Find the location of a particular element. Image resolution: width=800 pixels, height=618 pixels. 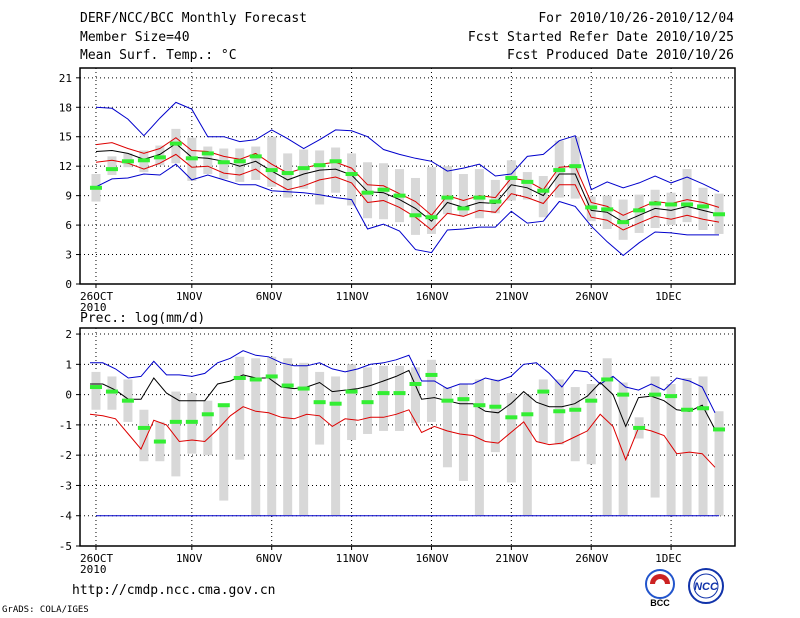

temp-xtick-label: 26OCT is located at coordinates (96, 296).